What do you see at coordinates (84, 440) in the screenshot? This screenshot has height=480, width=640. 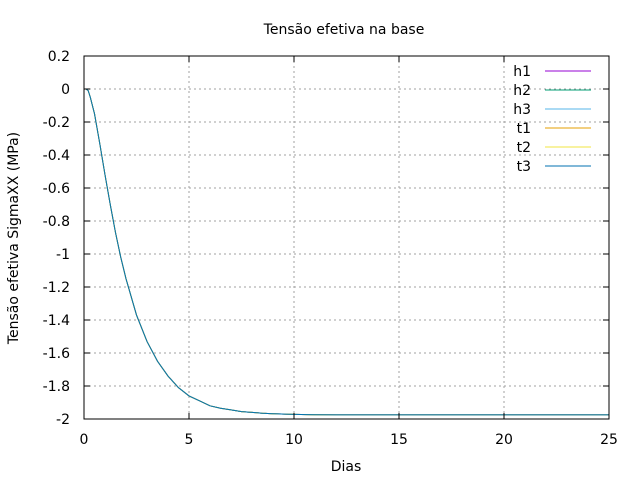 I see `x-tick-label: 0` at bounding box center [84, 440].